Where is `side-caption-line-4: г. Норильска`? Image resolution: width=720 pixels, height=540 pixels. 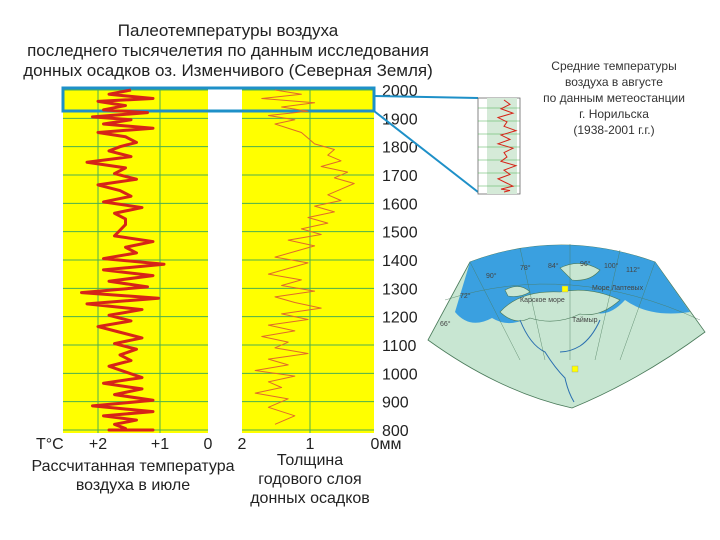
side-caption-line-4: г. Норильска is located at coordinates (614, 114).